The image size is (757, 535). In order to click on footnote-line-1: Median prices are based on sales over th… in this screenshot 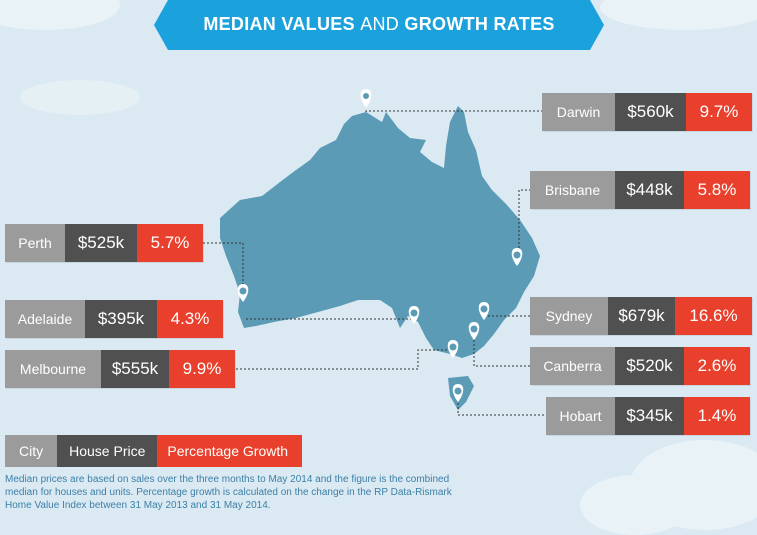, I will do `click(227, 479)`.